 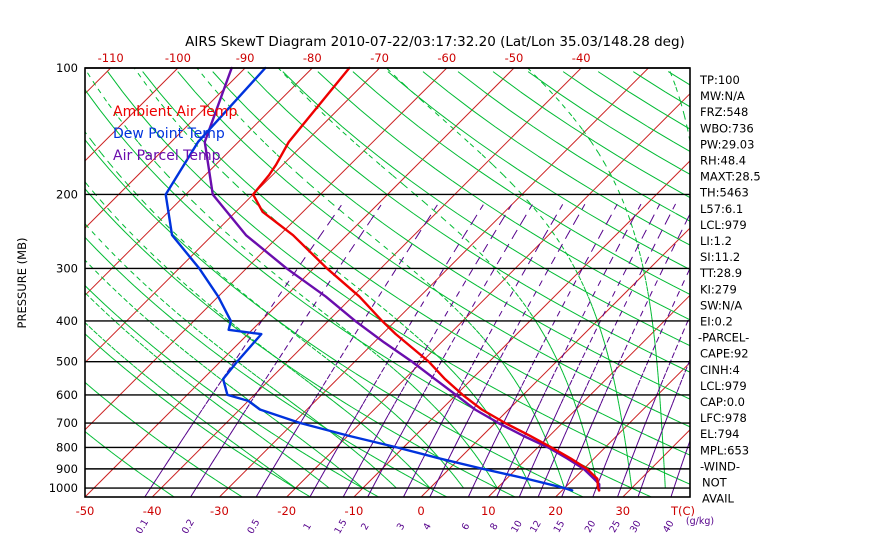 What do you see at coordinates (253, 526) in the screenshot?
I see `mixing-ratio-tick-label: 0.5` at bounding box center [253, 526].